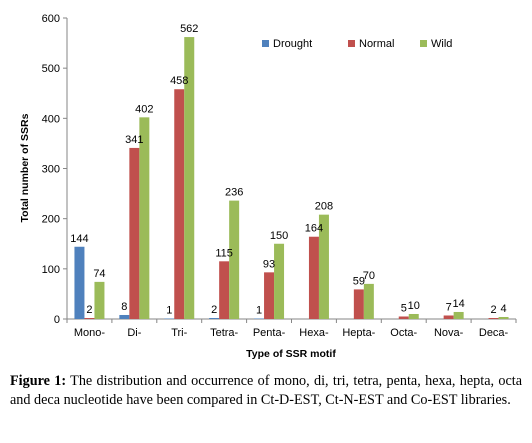 The image size is (532, 443). I want to click on x-tick-label: Hexa-, so click(314, 333).